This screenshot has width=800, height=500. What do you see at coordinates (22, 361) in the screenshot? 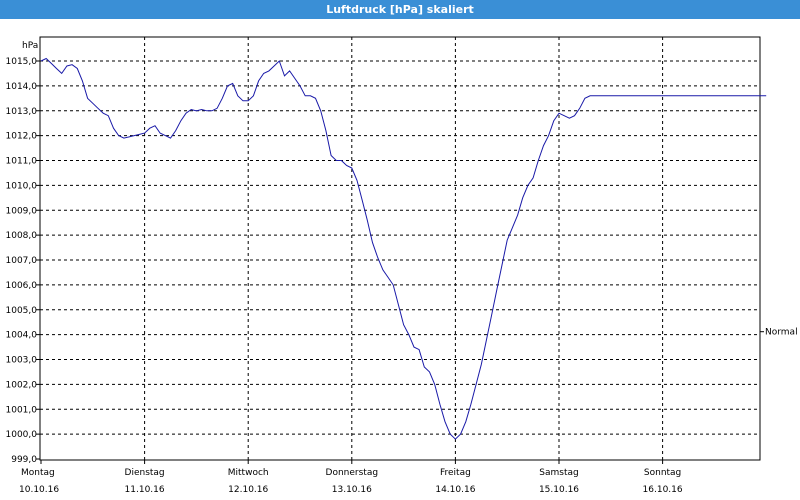
I see `y-tick-label: 1003,0` at bounding box center [22, 361].